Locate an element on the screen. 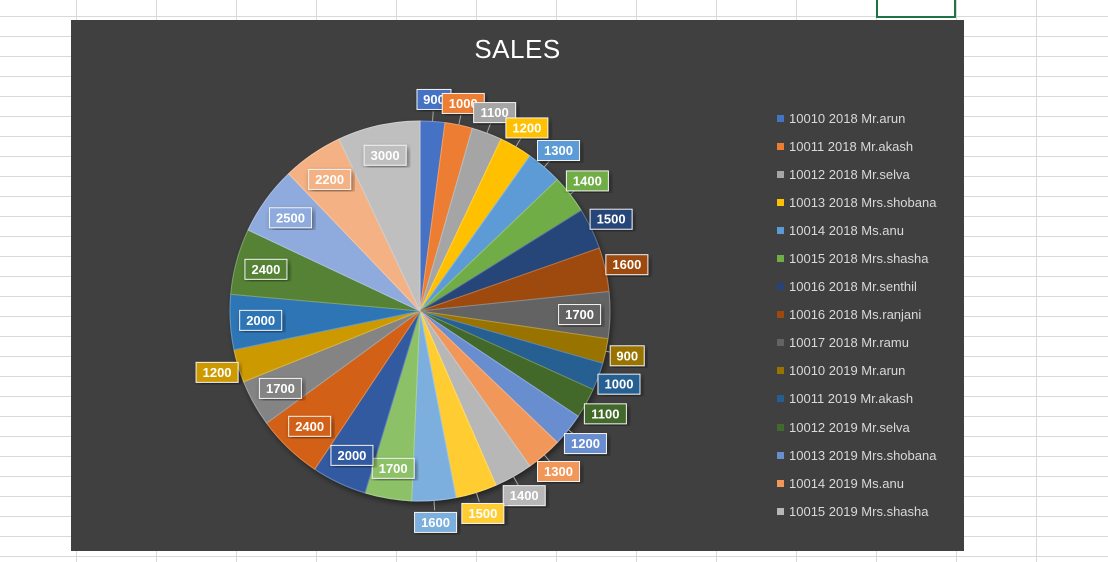 Image resolution: width=1108 pixels, height=562 pixels. chart-title: SALES is located at coordinates (517, 49).